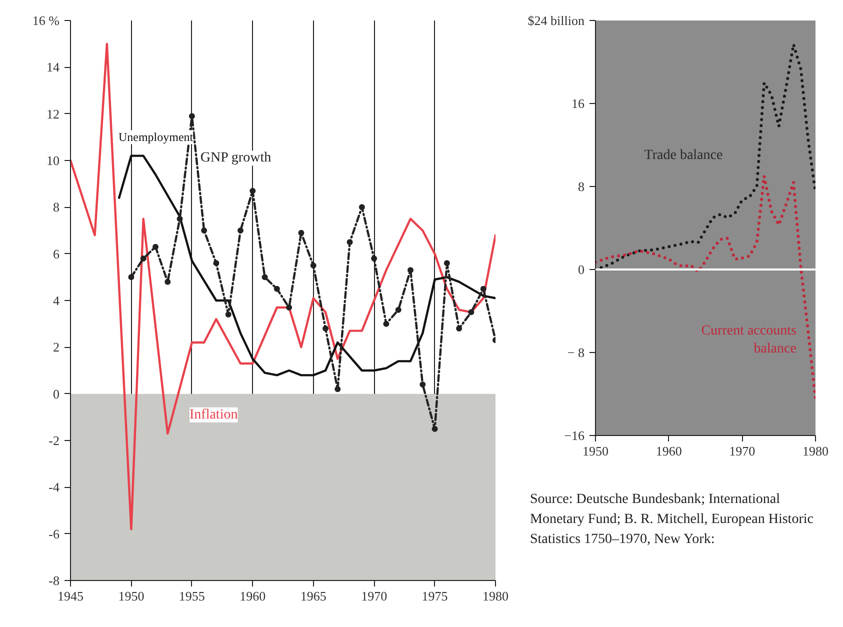 Image resolution: width=843 pixels, height=627 pixels. What do you see at coordinates (236, 158) in the screenshot?
I see `series-label: GNP growth` at bounding box center [236, 158].